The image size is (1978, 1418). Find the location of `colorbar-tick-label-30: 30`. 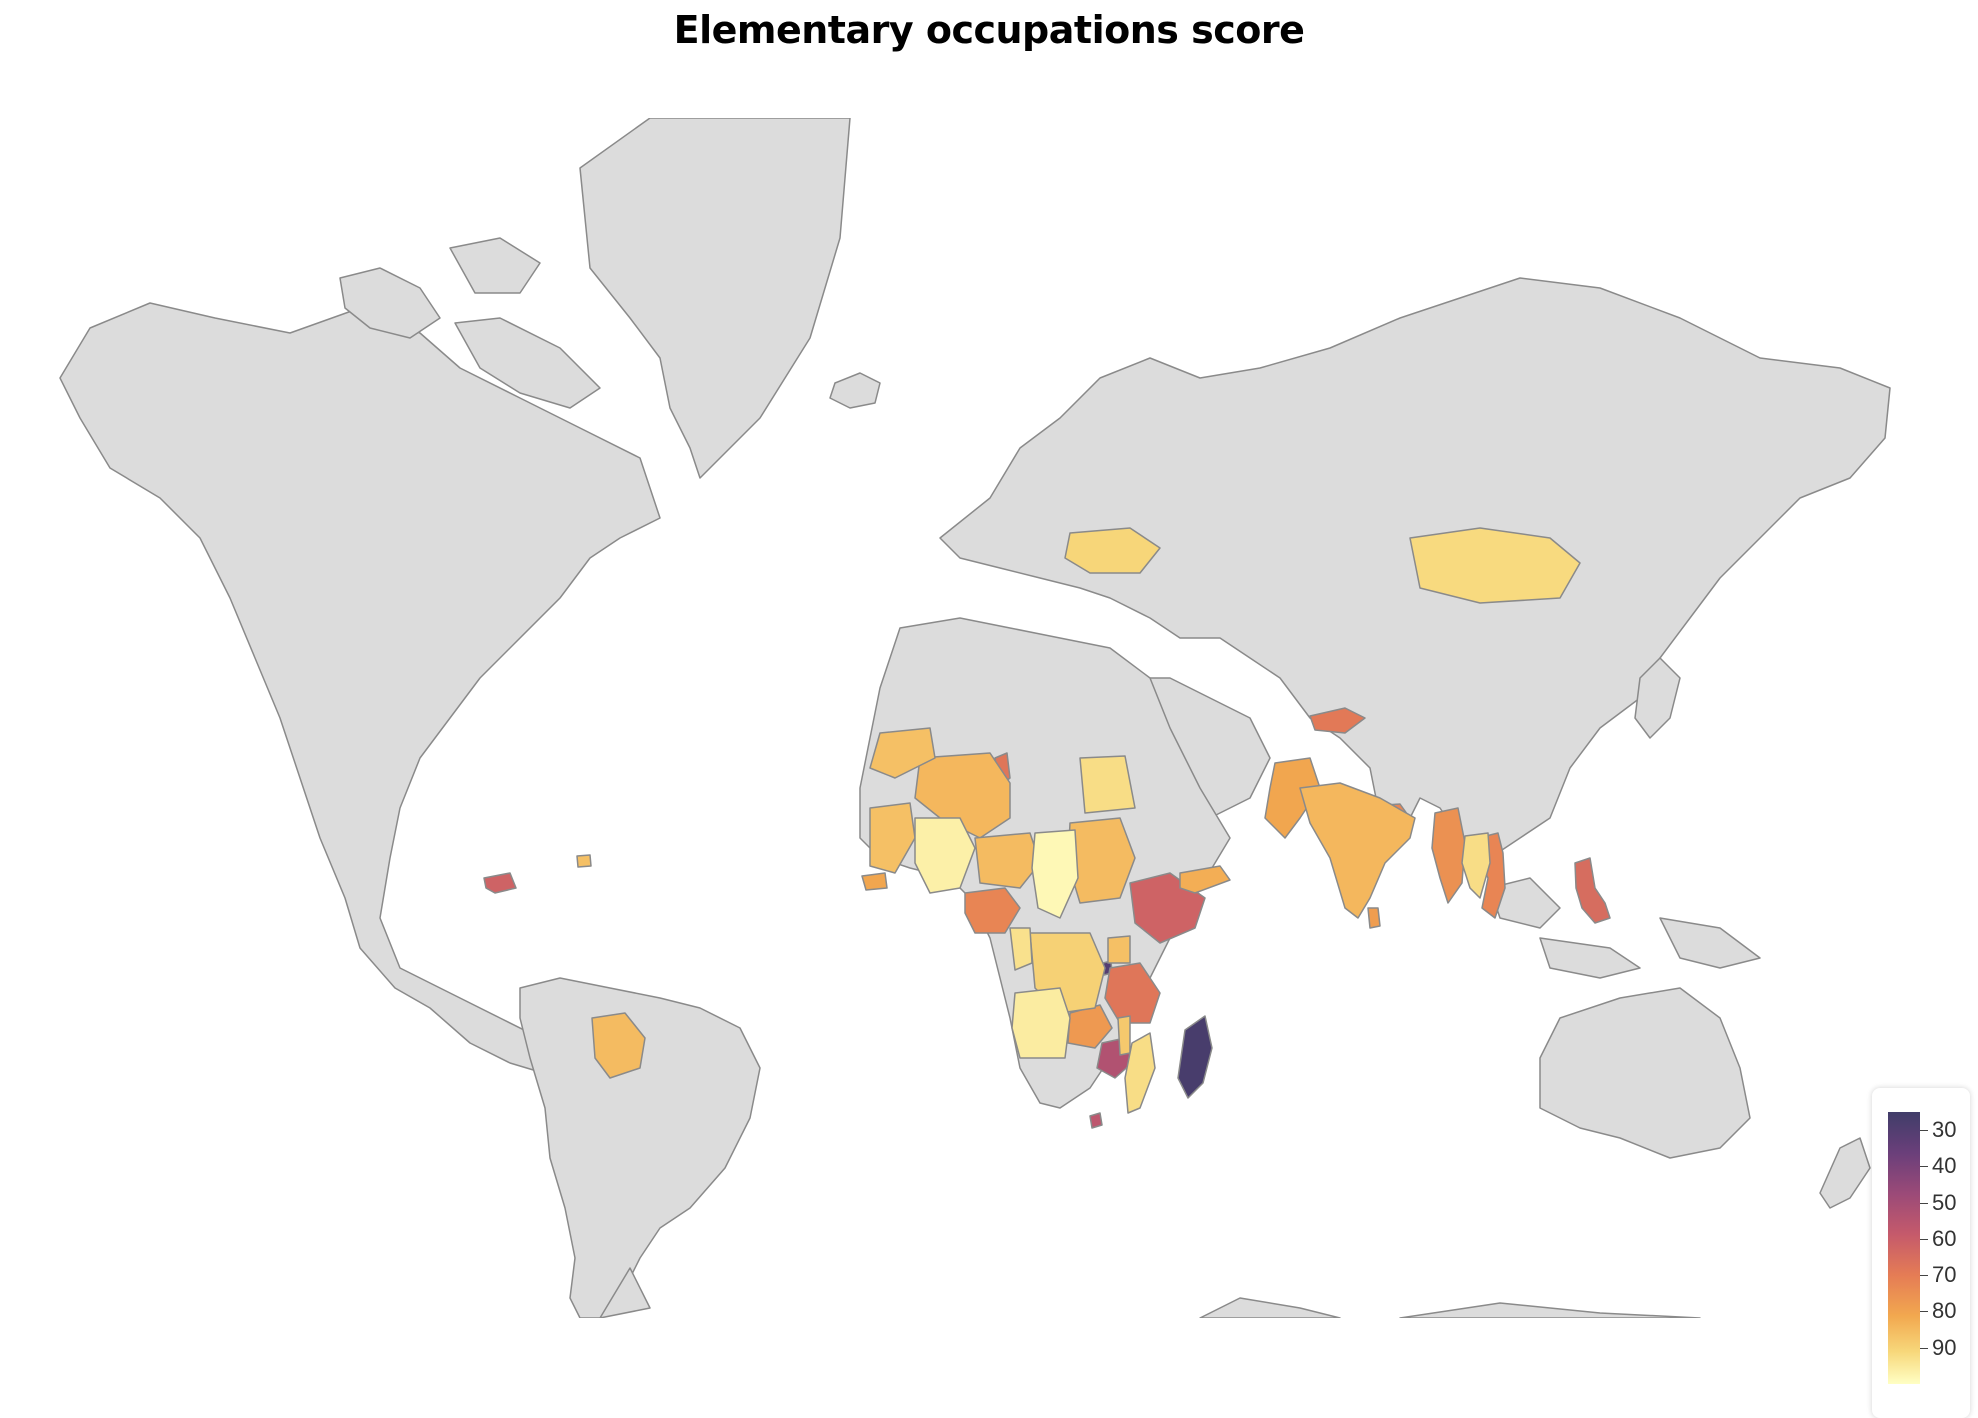

colorbar-tick-label-30: 30 is located at coordinates (1944, 1130).